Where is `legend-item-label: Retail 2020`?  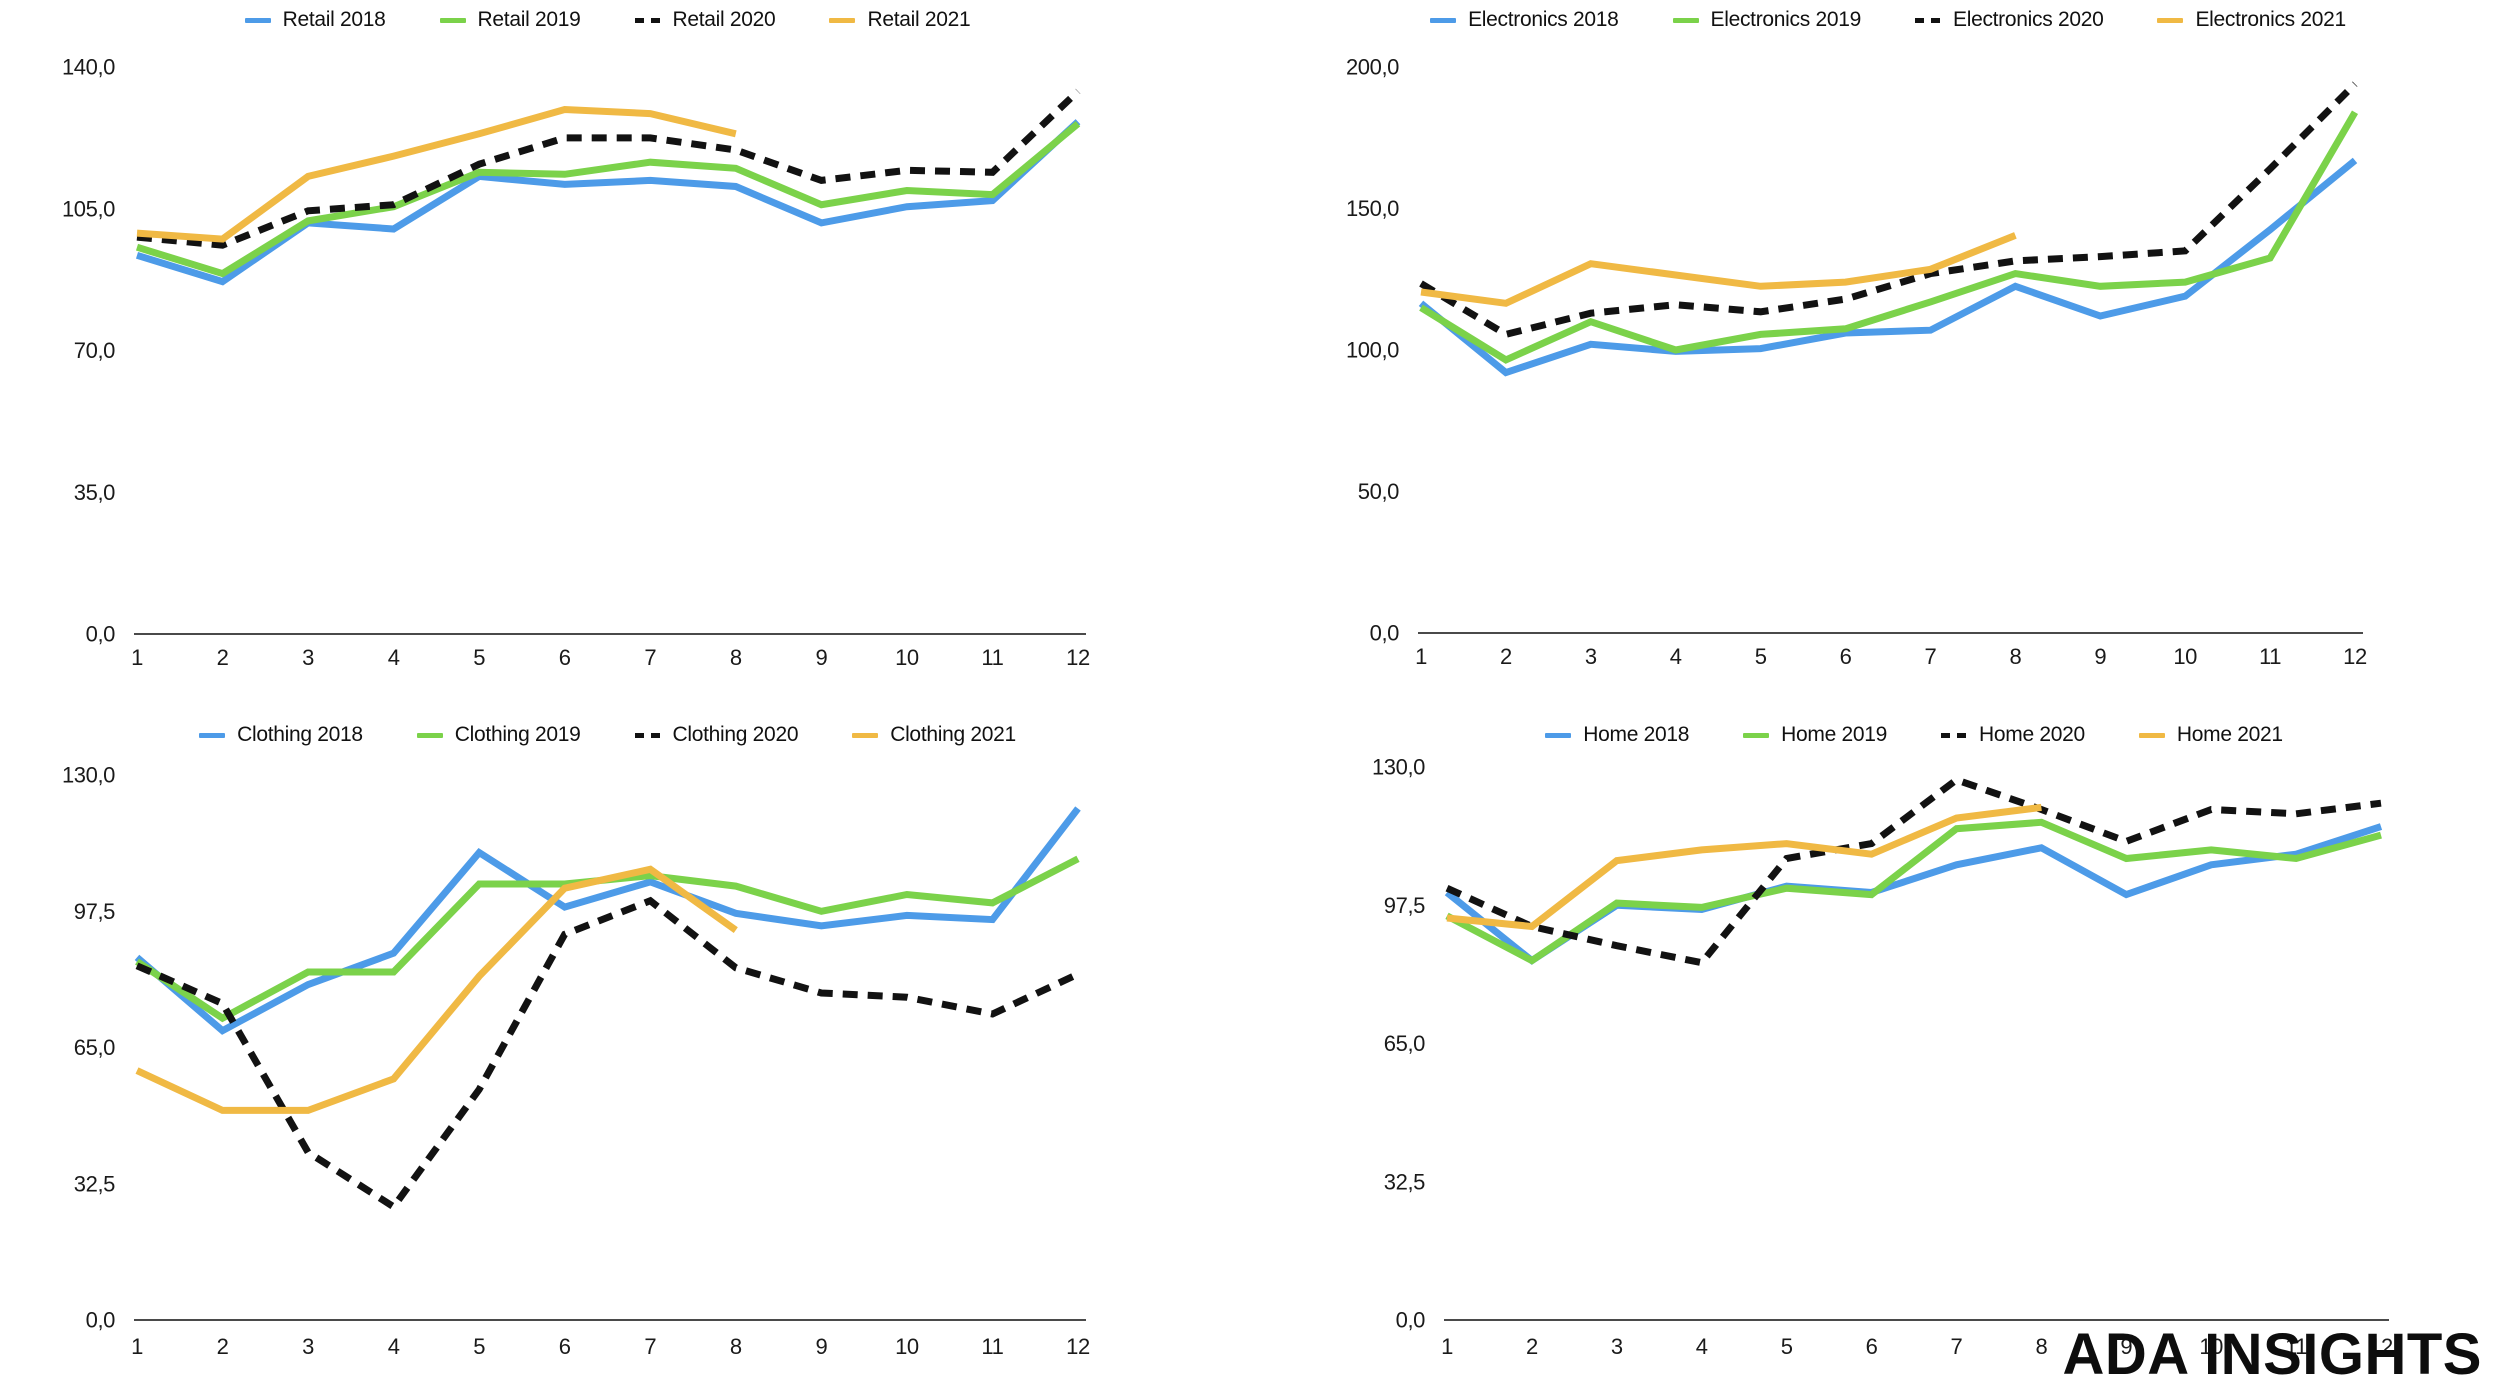 legend-item-label: Retail 2020 is located at coordinates (724, 19).